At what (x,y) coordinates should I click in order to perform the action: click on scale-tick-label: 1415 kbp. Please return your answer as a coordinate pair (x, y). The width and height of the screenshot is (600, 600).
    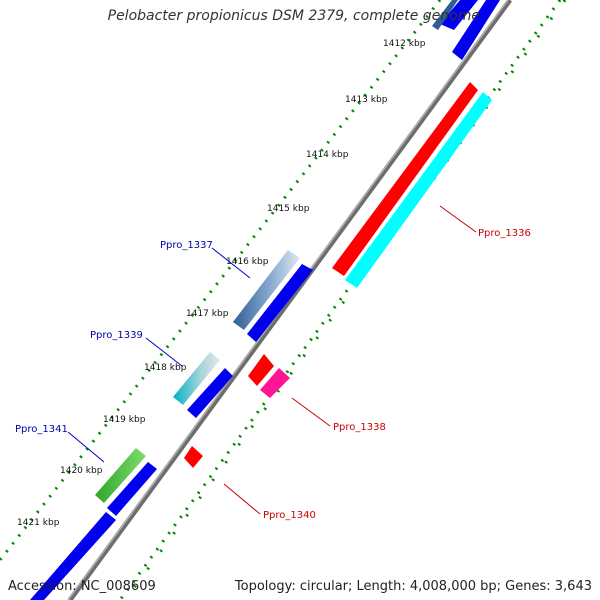
    Looking at the image, I should click on (288, 209).